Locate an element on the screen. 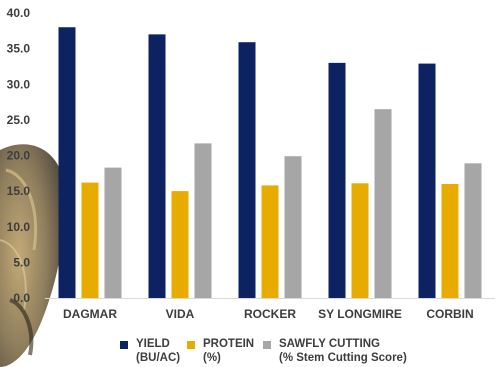 The image size is (500, 367). x-tick-label: SY LONGMIRE is located at coordinates (360, 314).